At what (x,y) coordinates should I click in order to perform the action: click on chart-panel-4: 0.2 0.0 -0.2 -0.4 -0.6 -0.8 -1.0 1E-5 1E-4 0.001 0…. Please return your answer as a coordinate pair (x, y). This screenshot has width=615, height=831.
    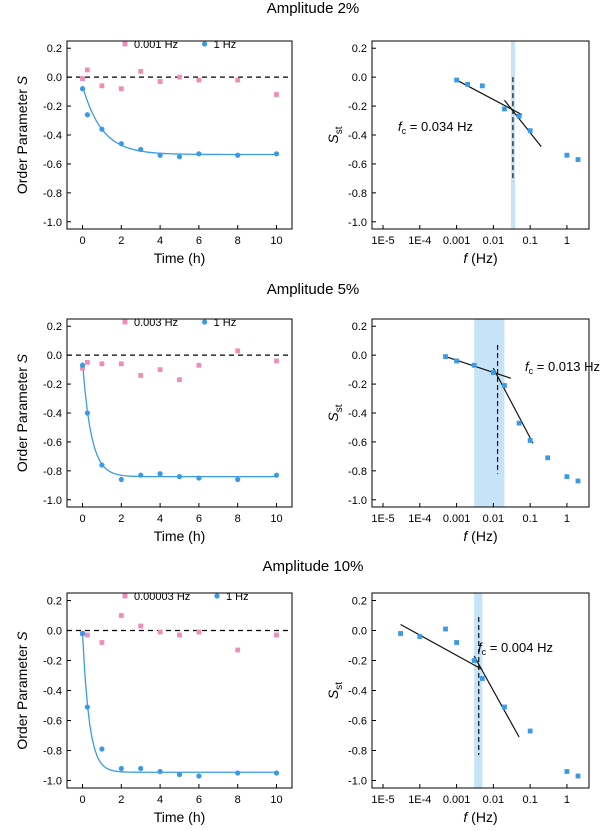
    Looking at the image, I should click on (462, 431).